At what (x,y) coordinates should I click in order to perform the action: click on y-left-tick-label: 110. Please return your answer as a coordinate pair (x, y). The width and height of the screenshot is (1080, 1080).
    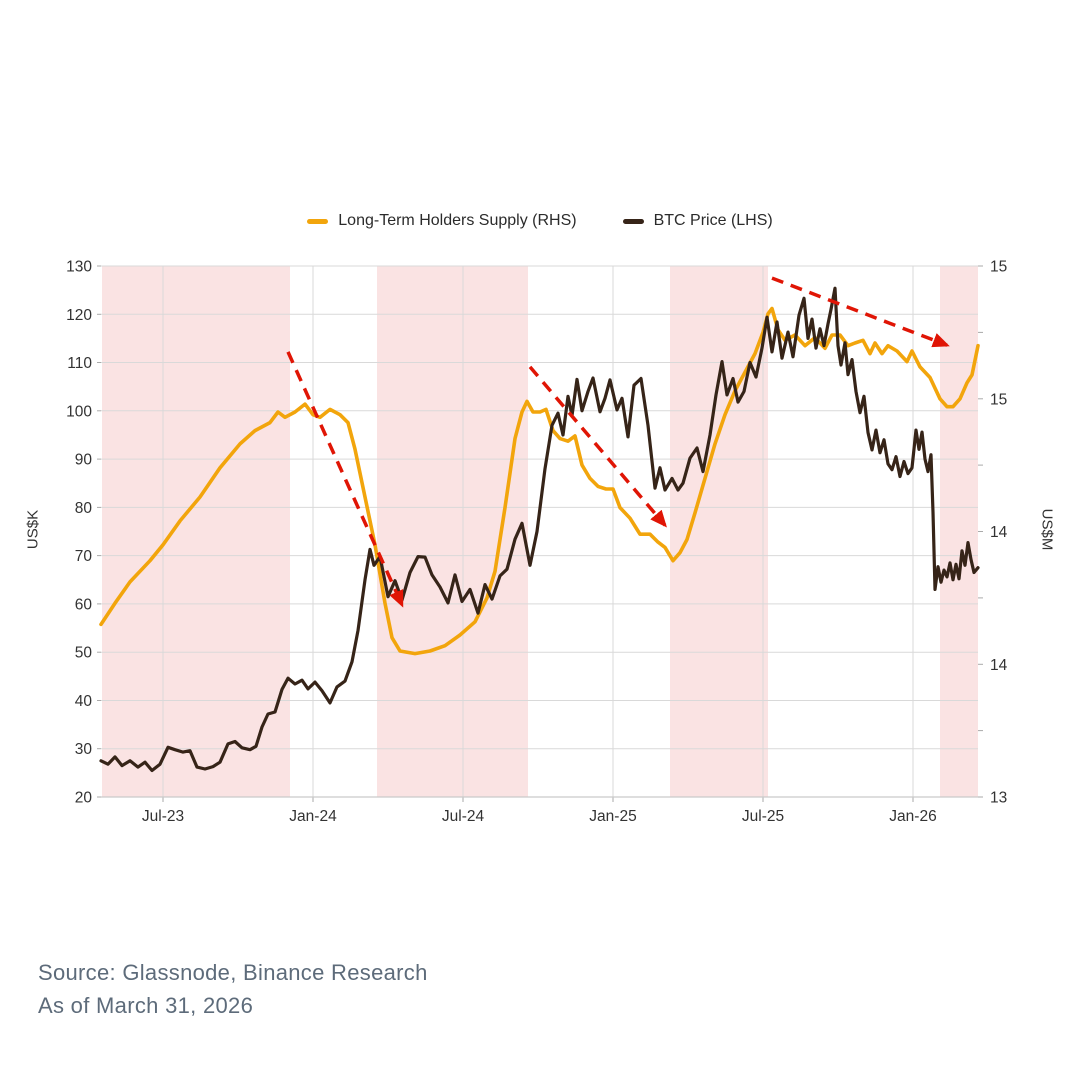
    Looking at the image, I should click on (79, 363).